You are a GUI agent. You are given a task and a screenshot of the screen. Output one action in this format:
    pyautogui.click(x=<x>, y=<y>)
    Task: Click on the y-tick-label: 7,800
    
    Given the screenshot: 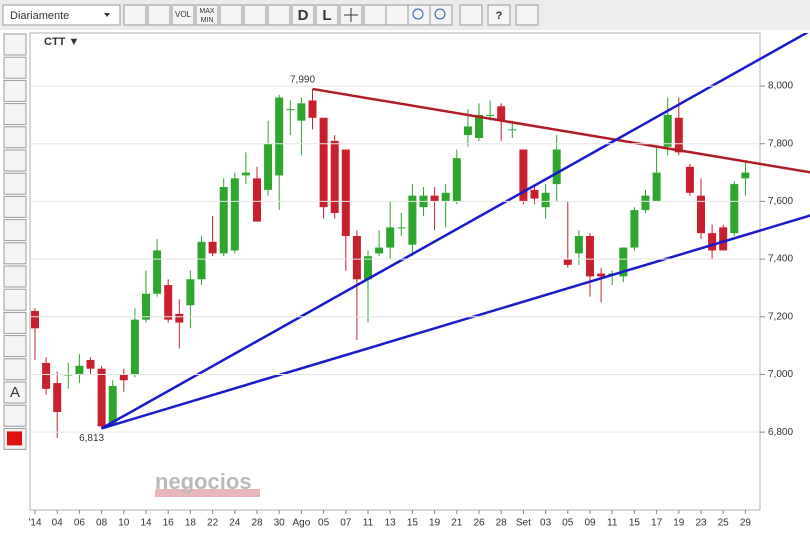 What is the action you would take?
    pyautogui.click(x=780, y=143)
    